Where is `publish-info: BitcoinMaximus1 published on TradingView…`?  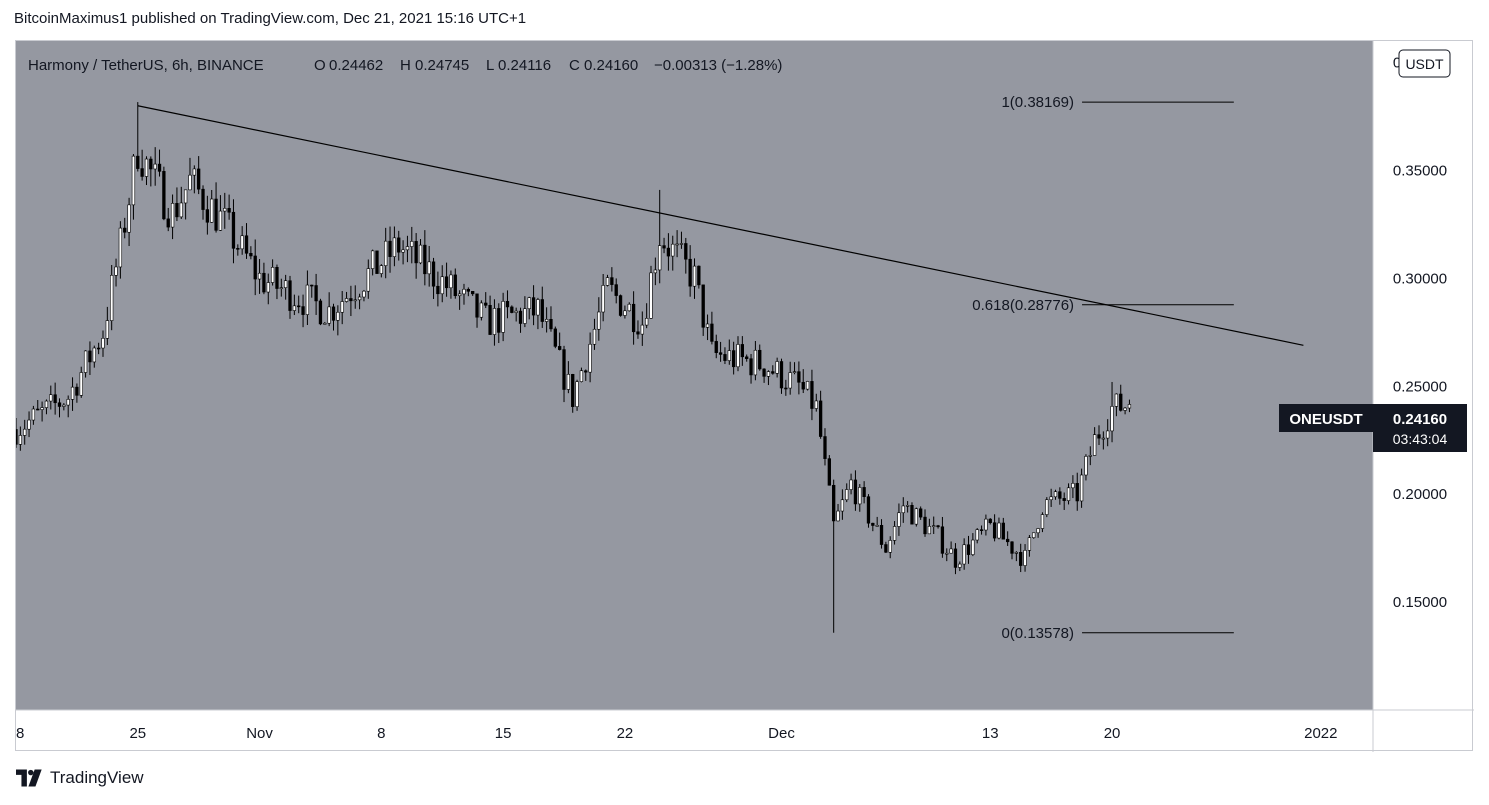 publish-info: BitcoinMaximus1 published on TradingView… is located at coordinates (270, 18).